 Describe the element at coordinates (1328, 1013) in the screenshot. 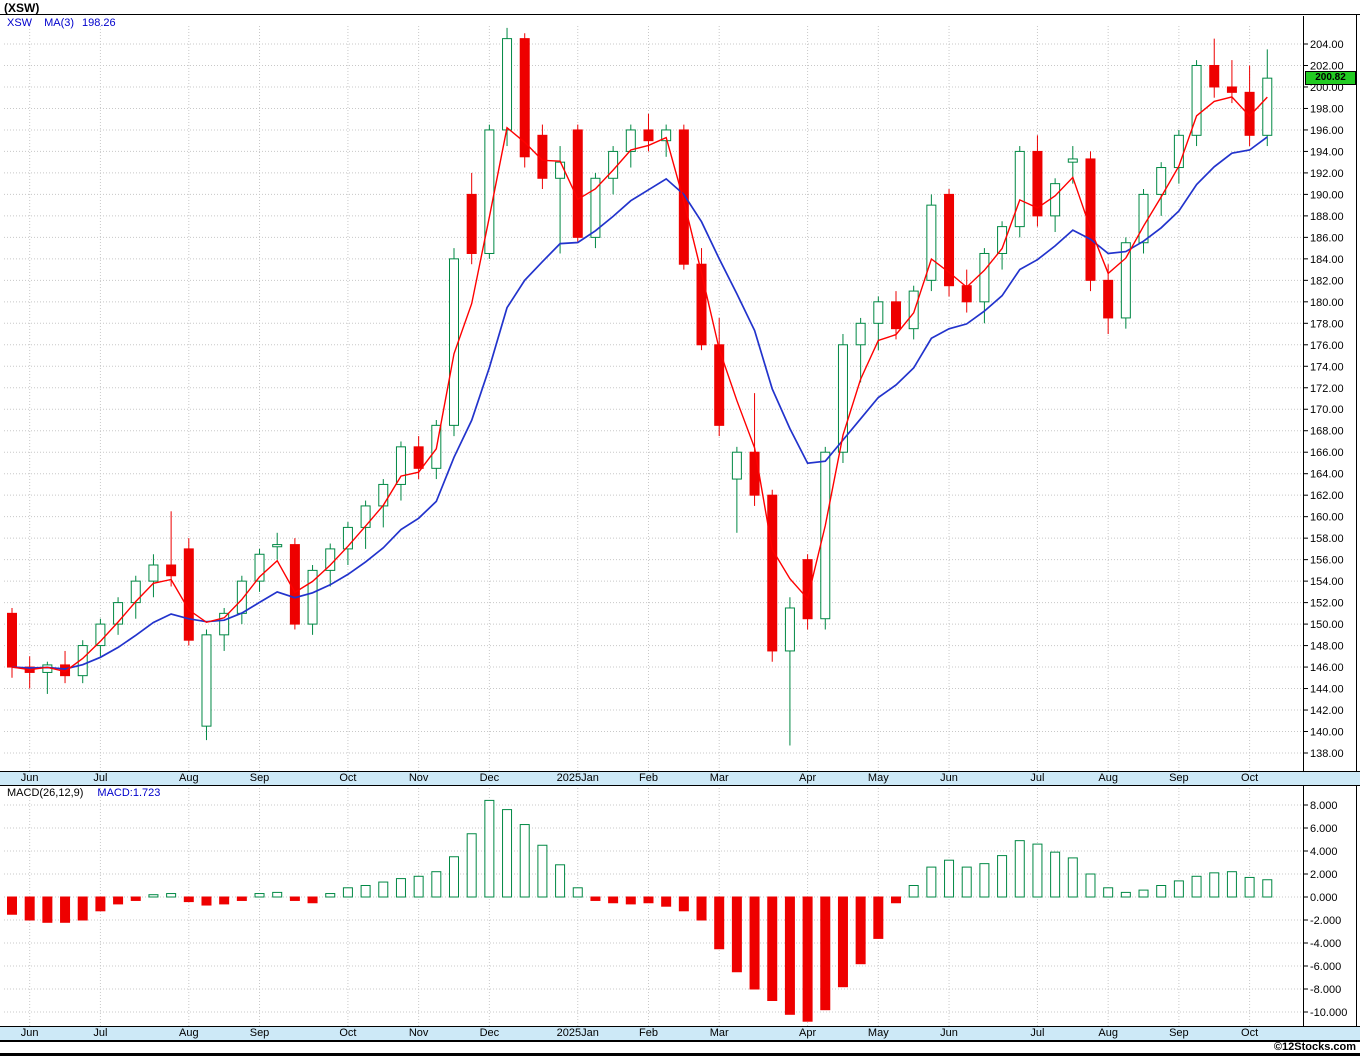

I see `svg-text: -10.000` at that location.